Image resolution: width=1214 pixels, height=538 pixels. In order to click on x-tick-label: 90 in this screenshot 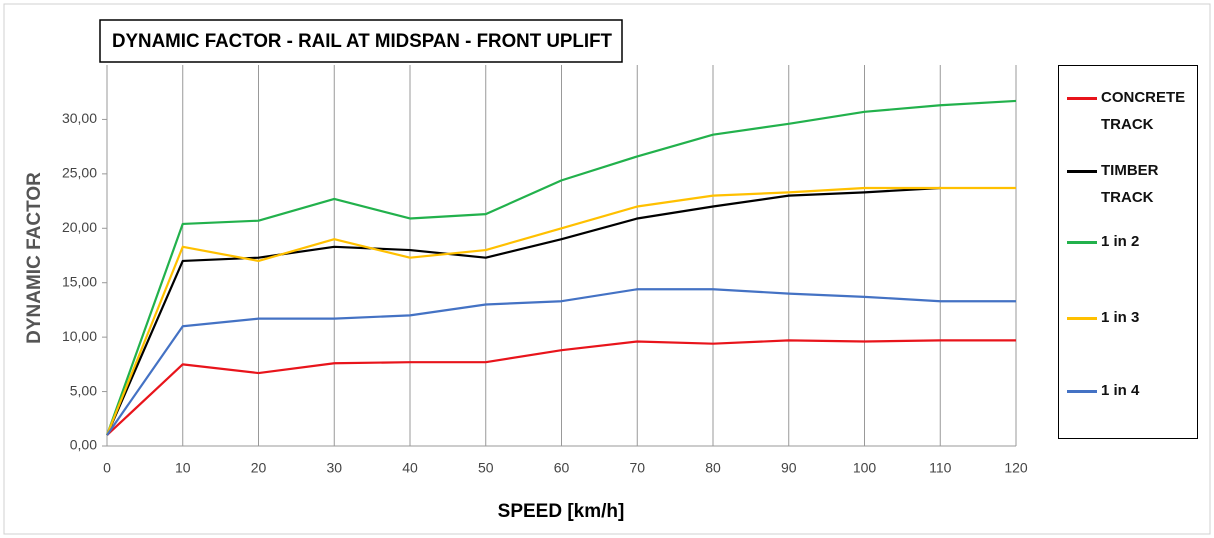, I will do `click(789, 468)`.